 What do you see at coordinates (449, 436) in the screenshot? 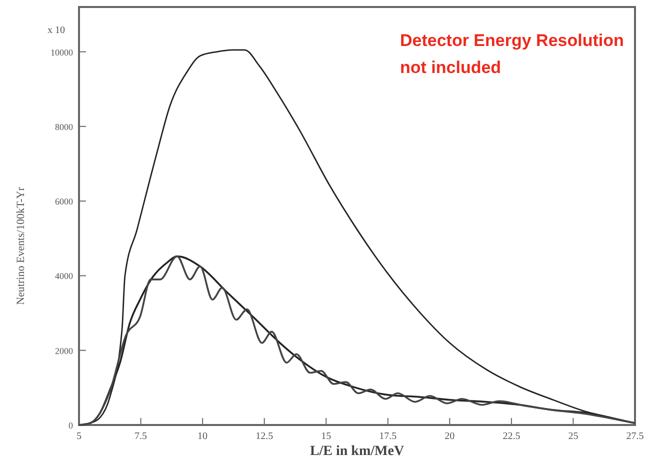
I see `x-tick-label: 20` at bounding box center [449, 436].